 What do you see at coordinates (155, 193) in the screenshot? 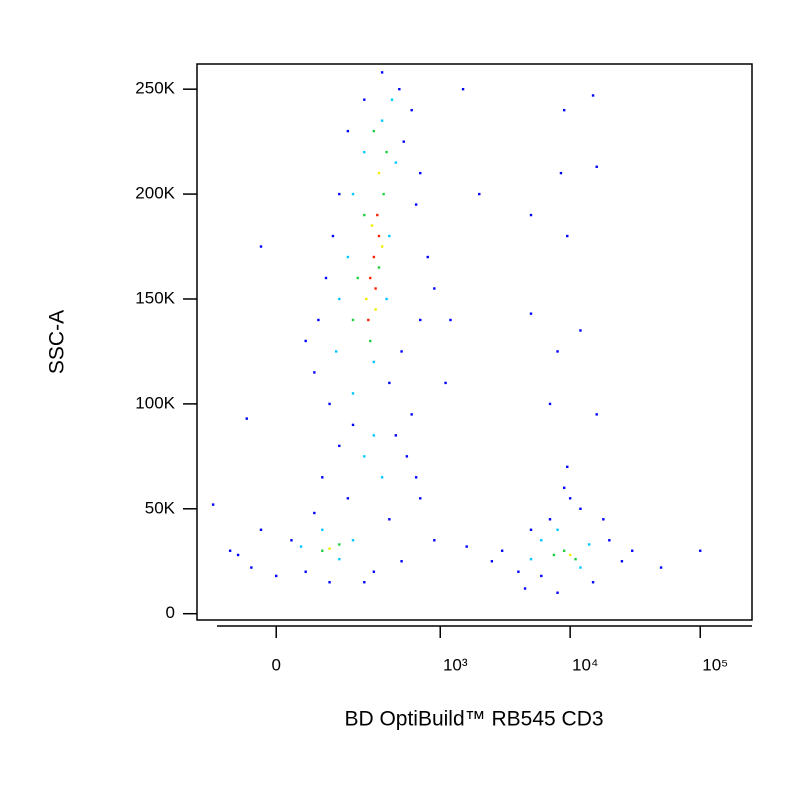
I see `y-tick-label: 200K` at bounding box center [155, 193].